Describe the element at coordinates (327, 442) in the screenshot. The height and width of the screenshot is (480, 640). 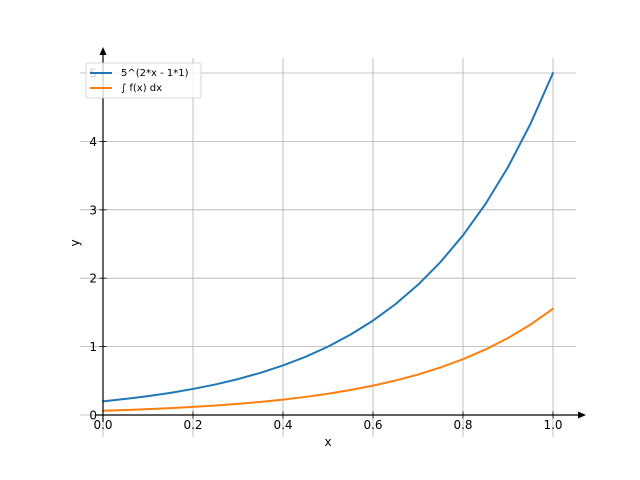
I see `x-axis-label: x` at that location.